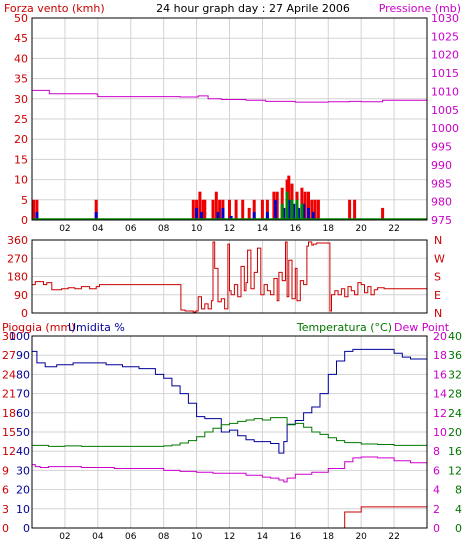 The image size is (465, 556). Describe the element at coordinates (361, 537) in the screenshot. I see `thermo-xtick-20: 20` at that location.